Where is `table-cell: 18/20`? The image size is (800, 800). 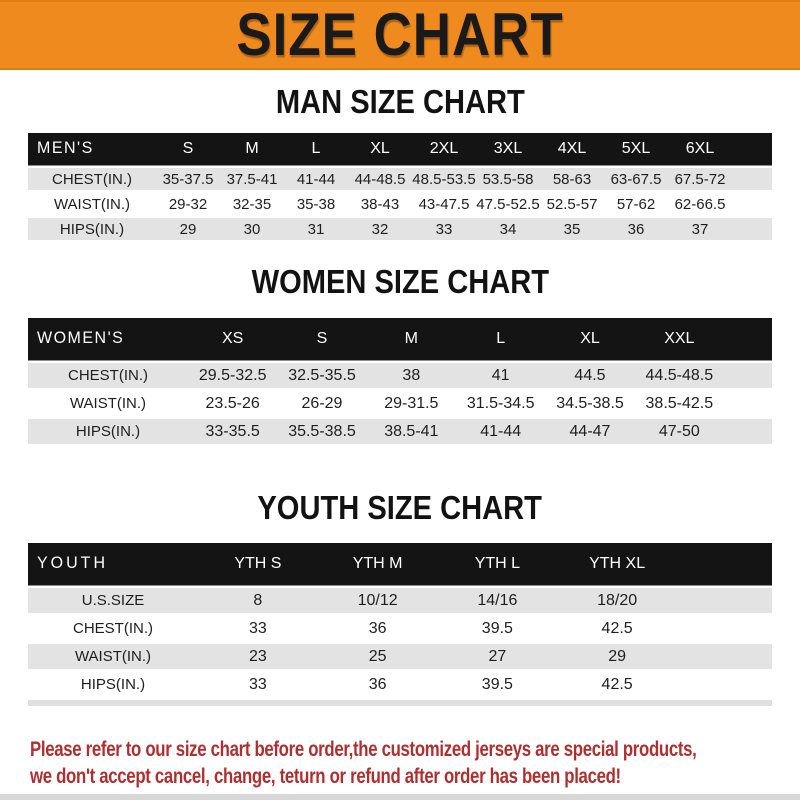 table-cell: 18/20 is located at coordinates (617, 600).